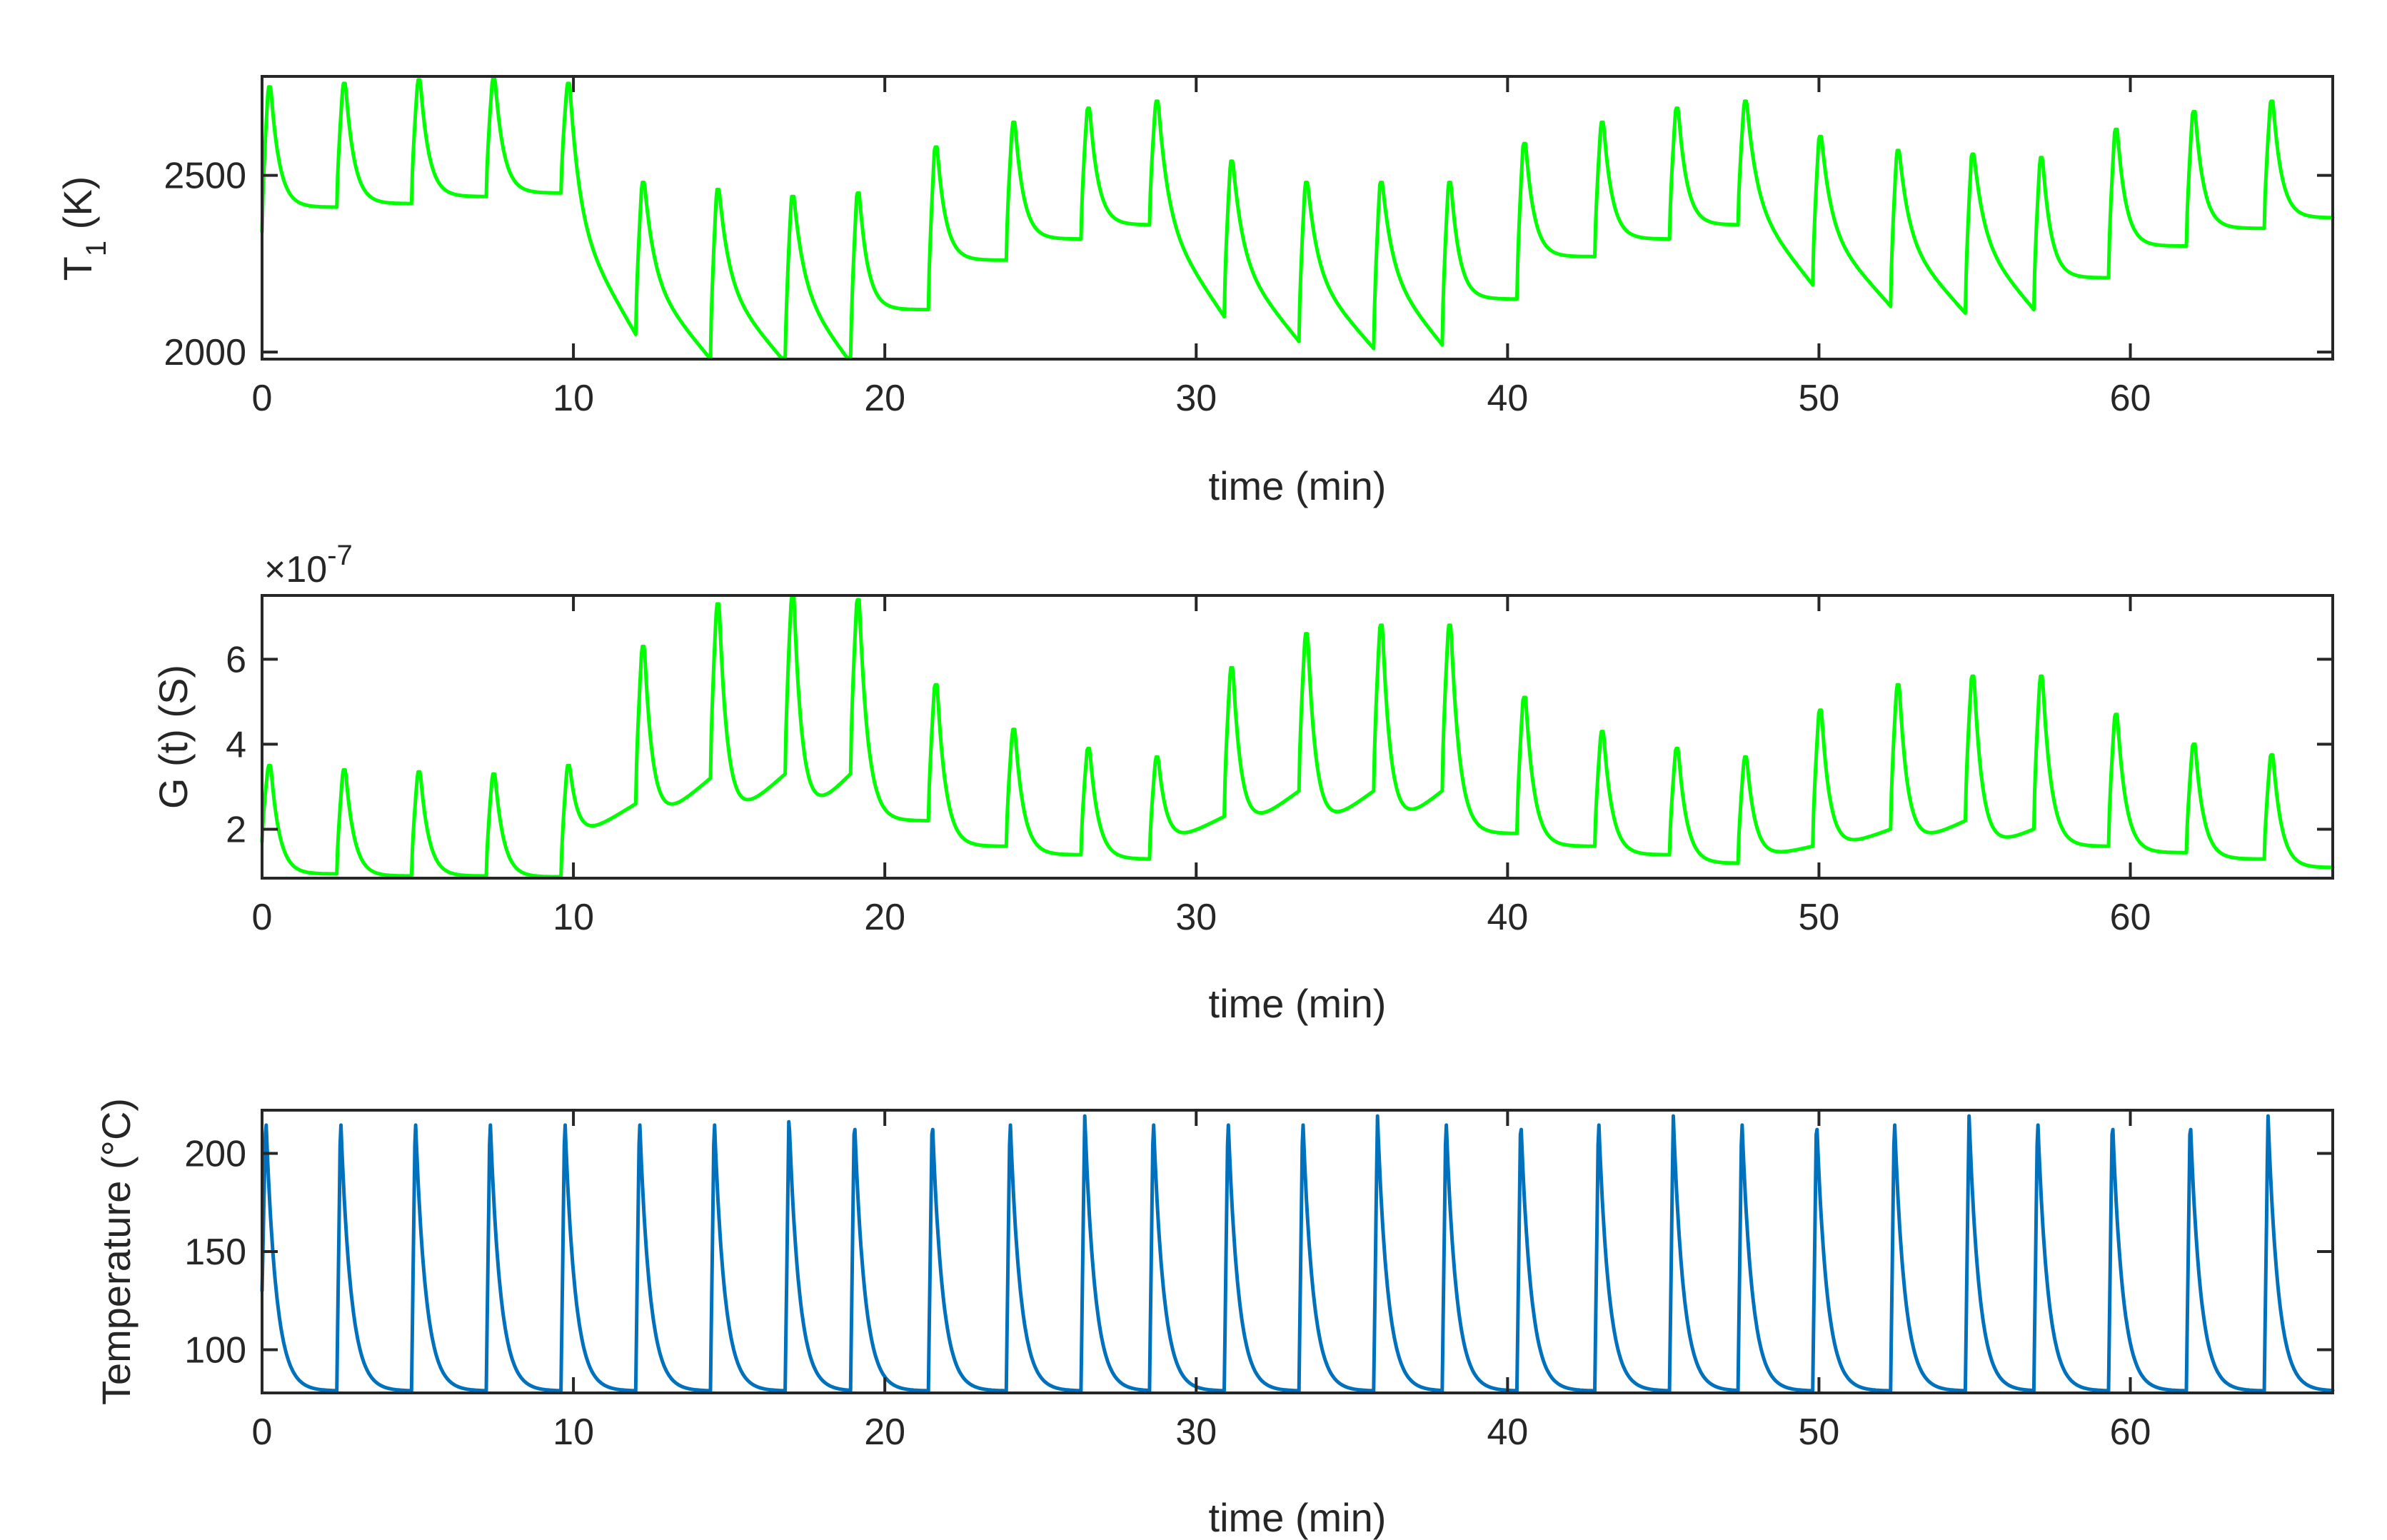 The height and width of the screenshot is (1540, 2387). What do you see at coordinates (1298, 1003) in the screenshot?
I see `gt-x-axis-label: time (min)` at bounding box center [1298, 1003].